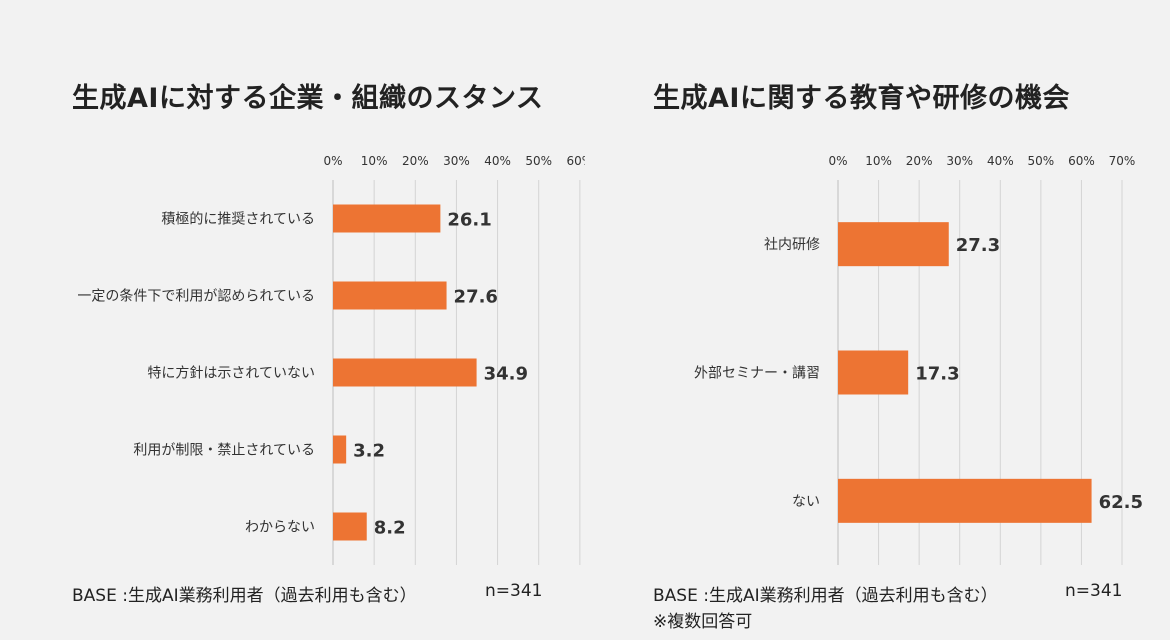 Image resolution: width=1170 pixels, height=640 pixels. What do you see at coordinates (469, 220) in the screenshot?
I see `data-label: 26.1` at bounding box center [469, 220].